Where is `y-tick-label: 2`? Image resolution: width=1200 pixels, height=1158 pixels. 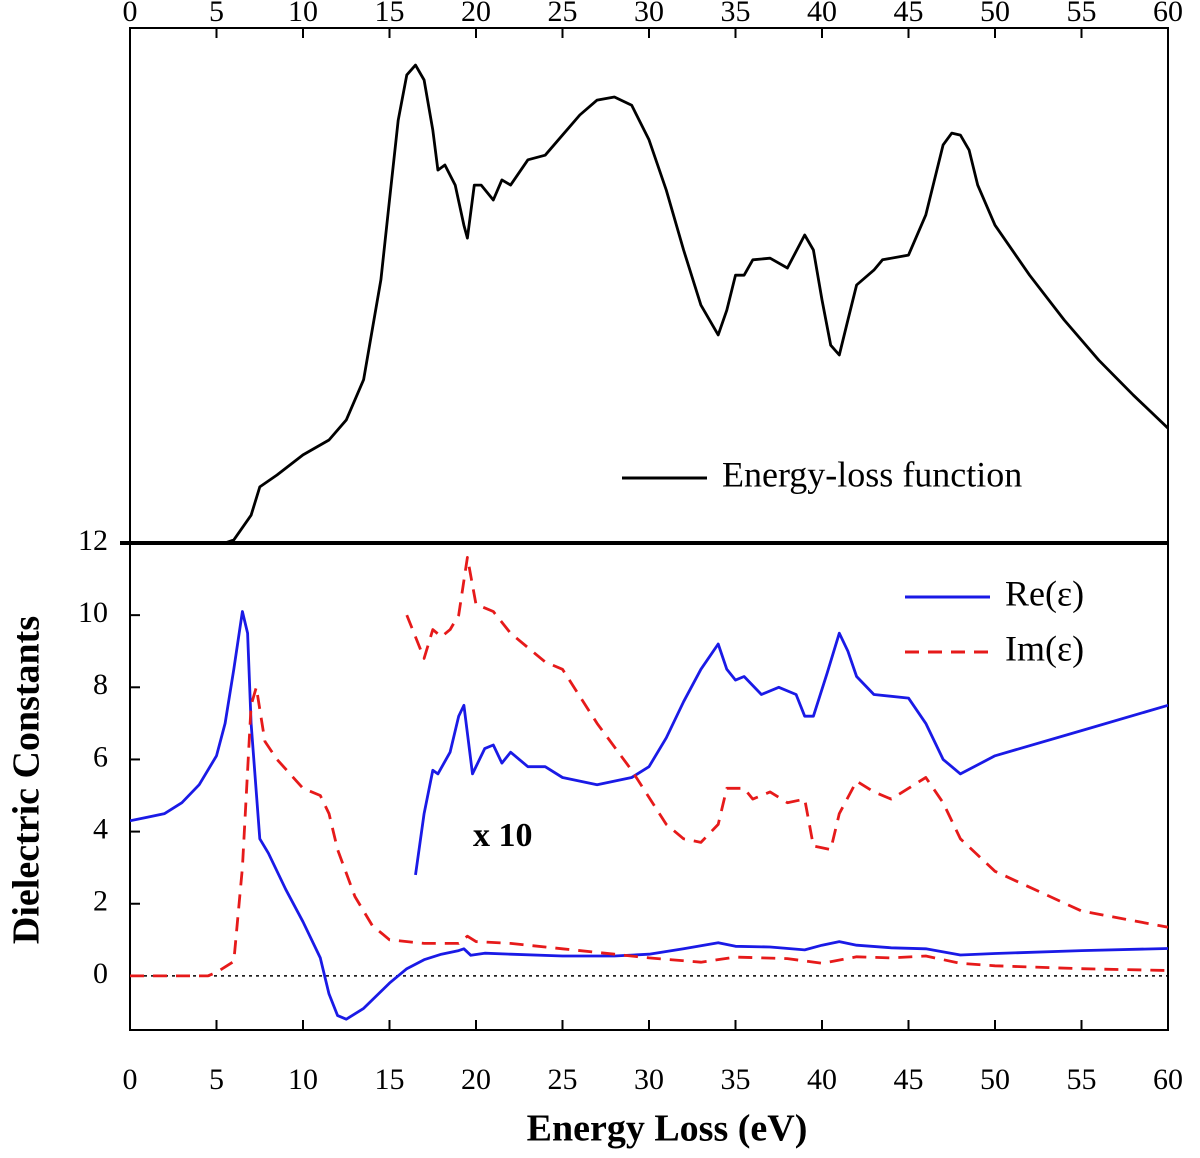 y-tick-label: 2 is located at coordinates (100, 901).